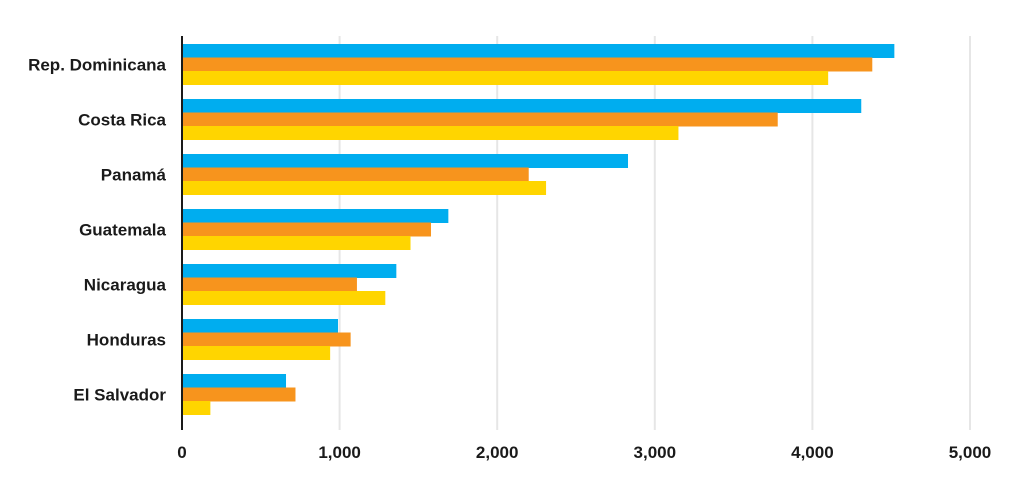 This screenshot has width=1024, height=504. What do you see at coordinates (497, 452) in the screenshot?
I see `x-tick-label-2000: 2,000` at bounding box center [497, 452].